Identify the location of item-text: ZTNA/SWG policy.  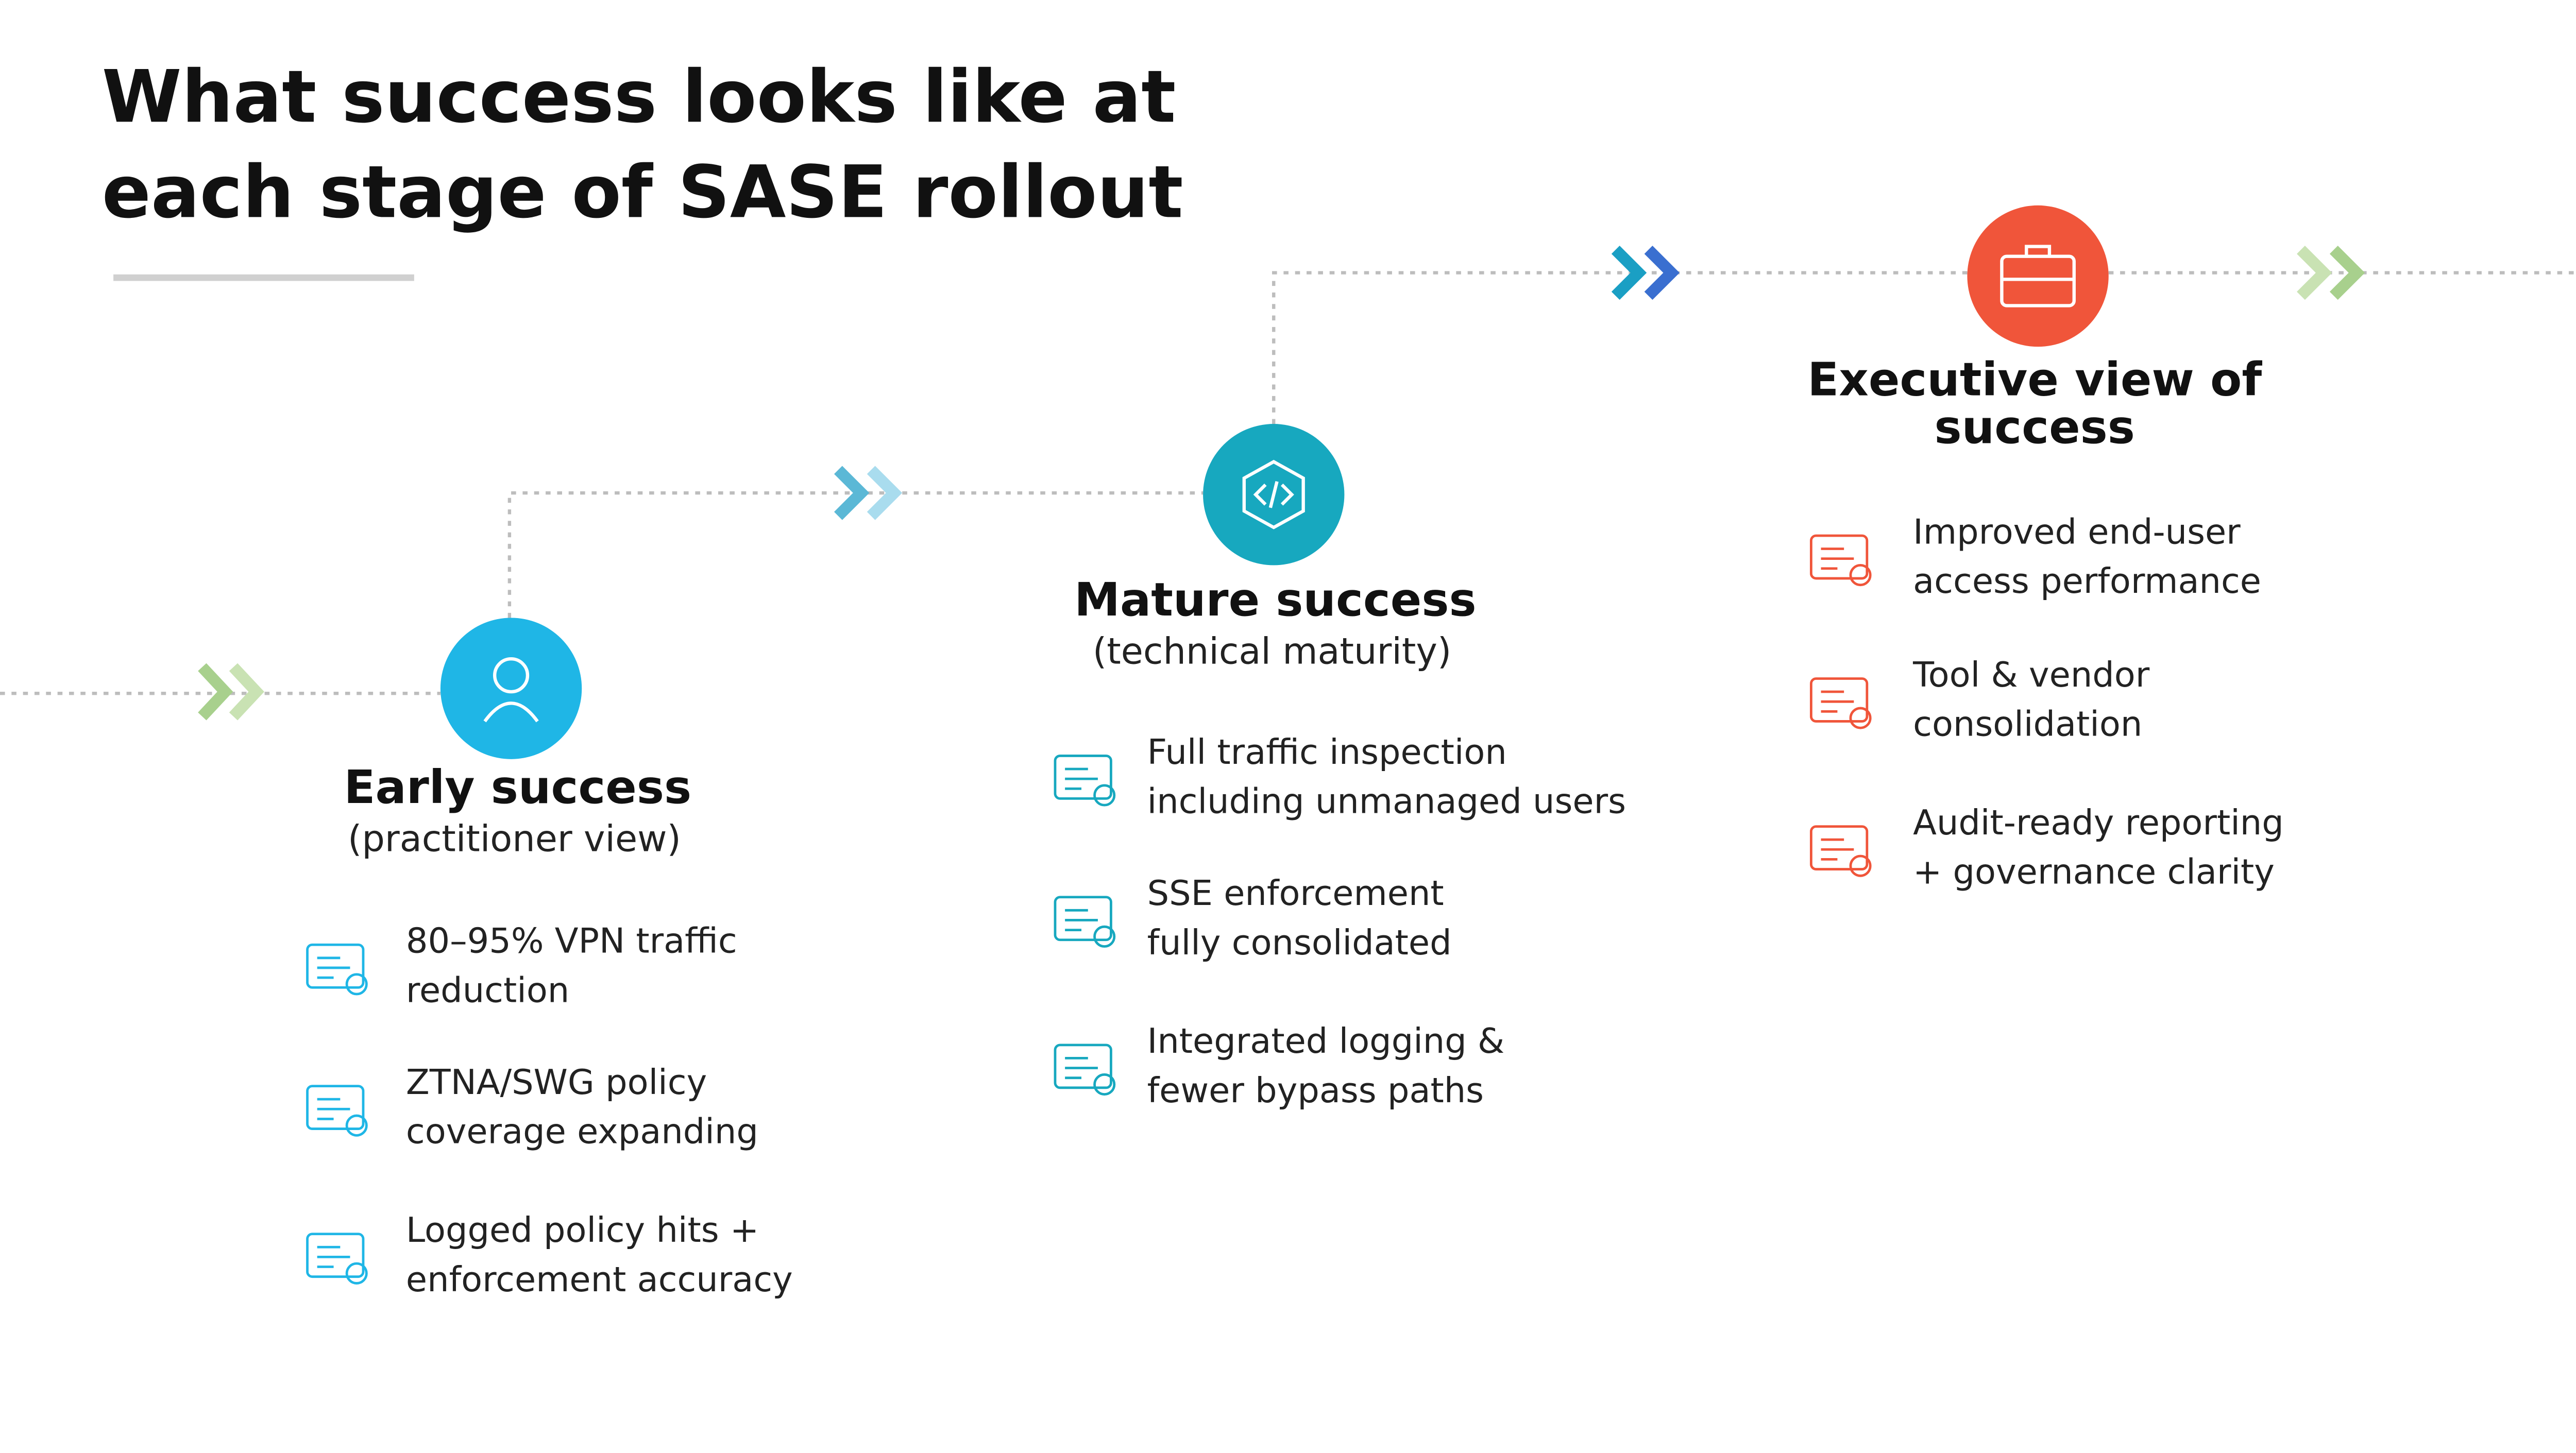
(556, 1082).